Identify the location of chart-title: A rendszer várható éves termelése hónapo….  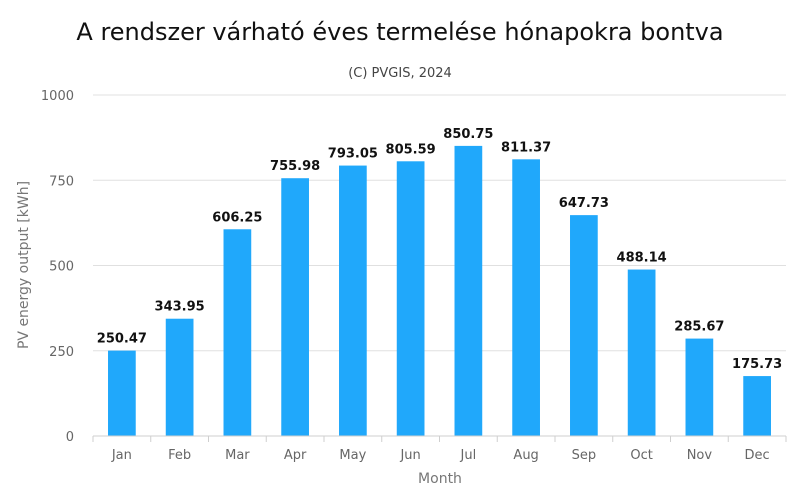
(399, 32).